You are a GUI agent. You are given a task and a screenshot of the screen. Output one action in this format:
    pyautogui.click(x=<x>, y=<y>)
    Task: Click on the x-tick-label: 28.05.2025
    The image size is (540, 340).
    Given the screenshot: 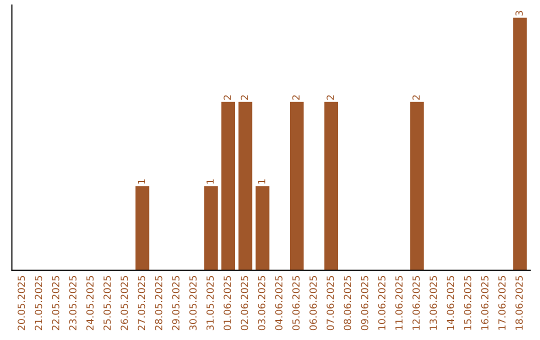 What is the action you would take?
    pyautogui.click(x=158, y=303)
    